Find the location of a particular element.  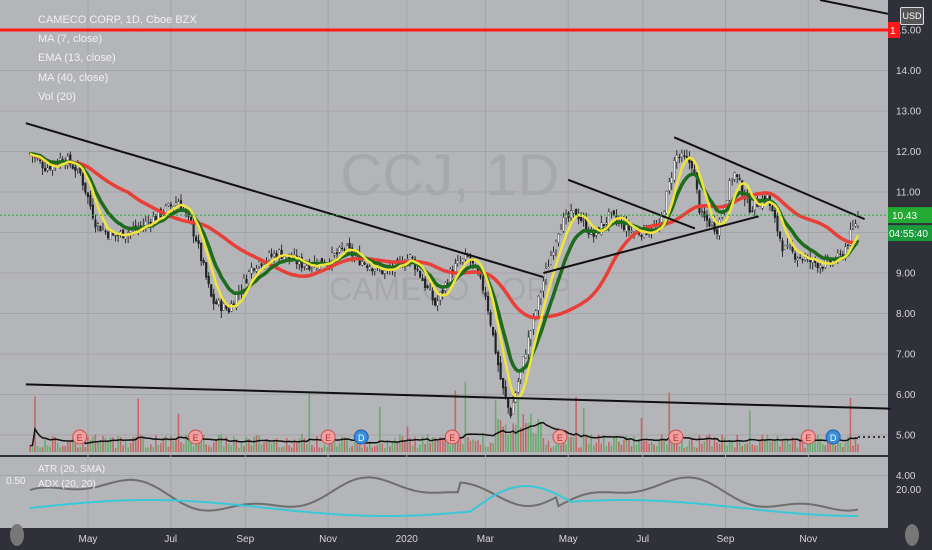

volume-ma-line is located at coordinates (458, 434).